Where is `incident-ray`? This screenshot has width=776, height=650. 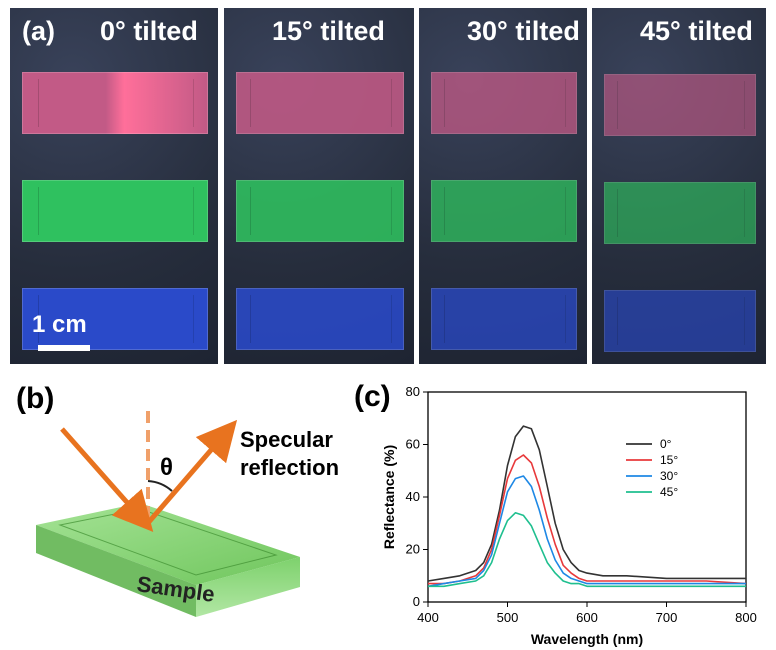
incident-ray is located at coordinates (107, 479).